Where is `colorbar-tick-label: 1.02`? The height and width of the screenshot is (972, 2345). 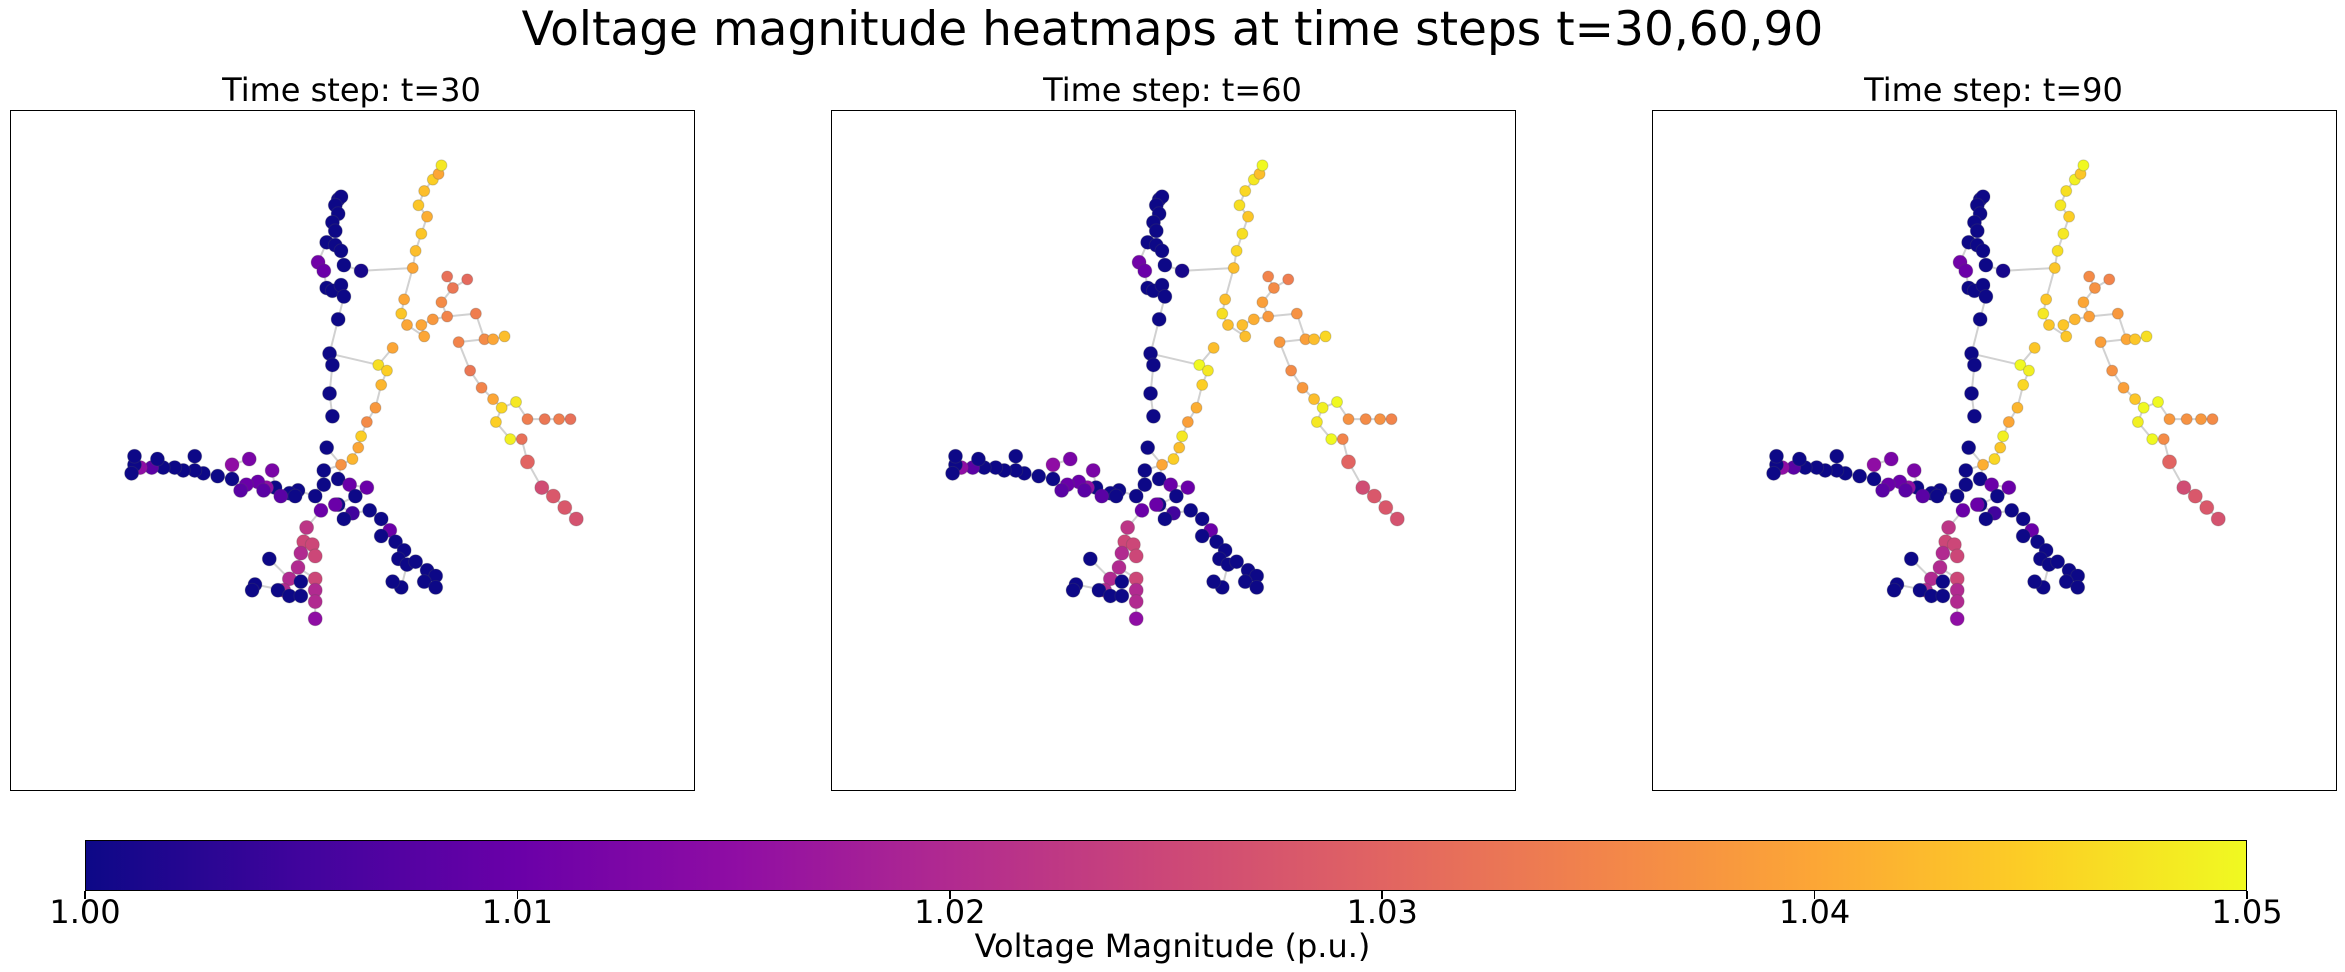
colorbar-tick-label: 1.02 is located at coordinates (950, 912).